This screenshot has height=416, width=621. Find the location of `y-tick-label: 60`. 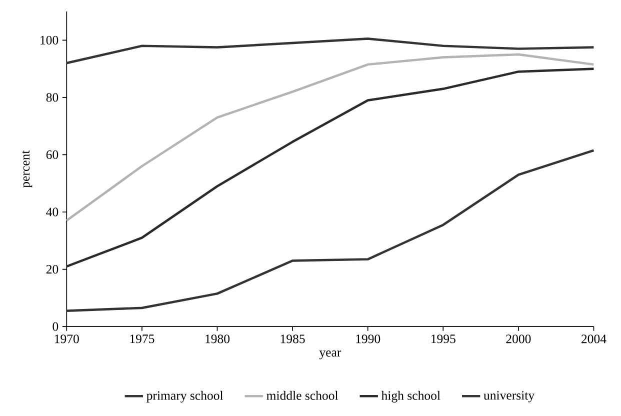

y-tick-label: 60 is located at coordinates (52, 155).